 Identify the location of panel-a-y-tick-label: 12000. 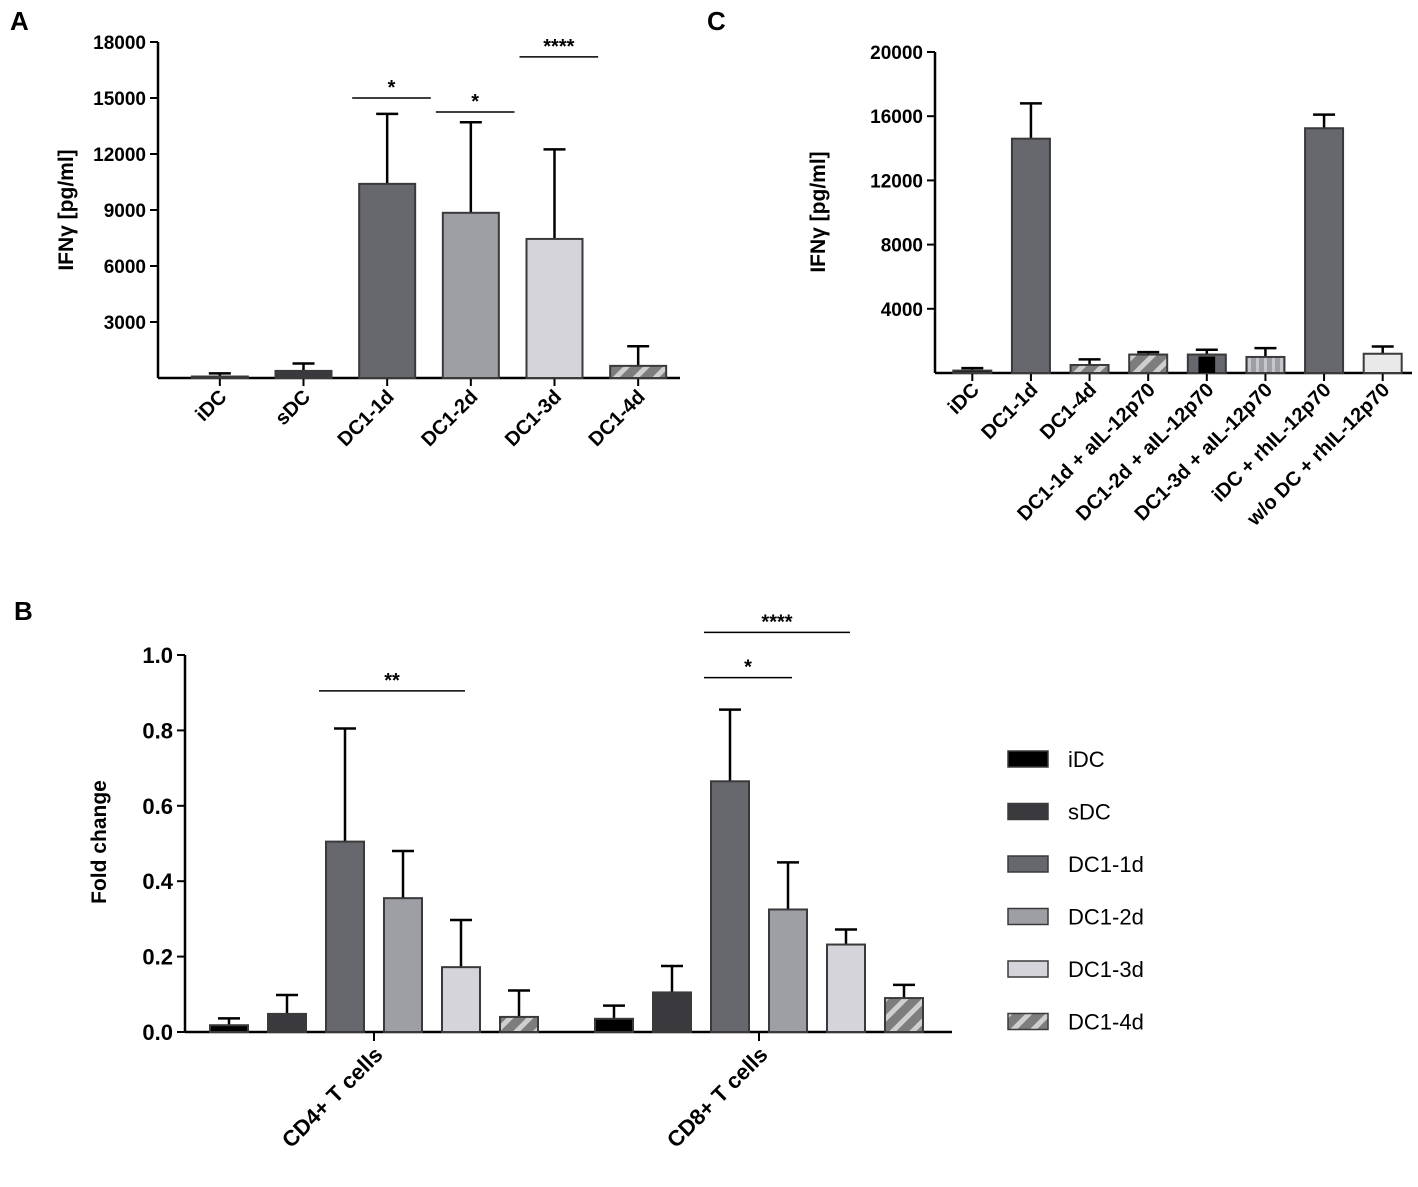
(119, 155).